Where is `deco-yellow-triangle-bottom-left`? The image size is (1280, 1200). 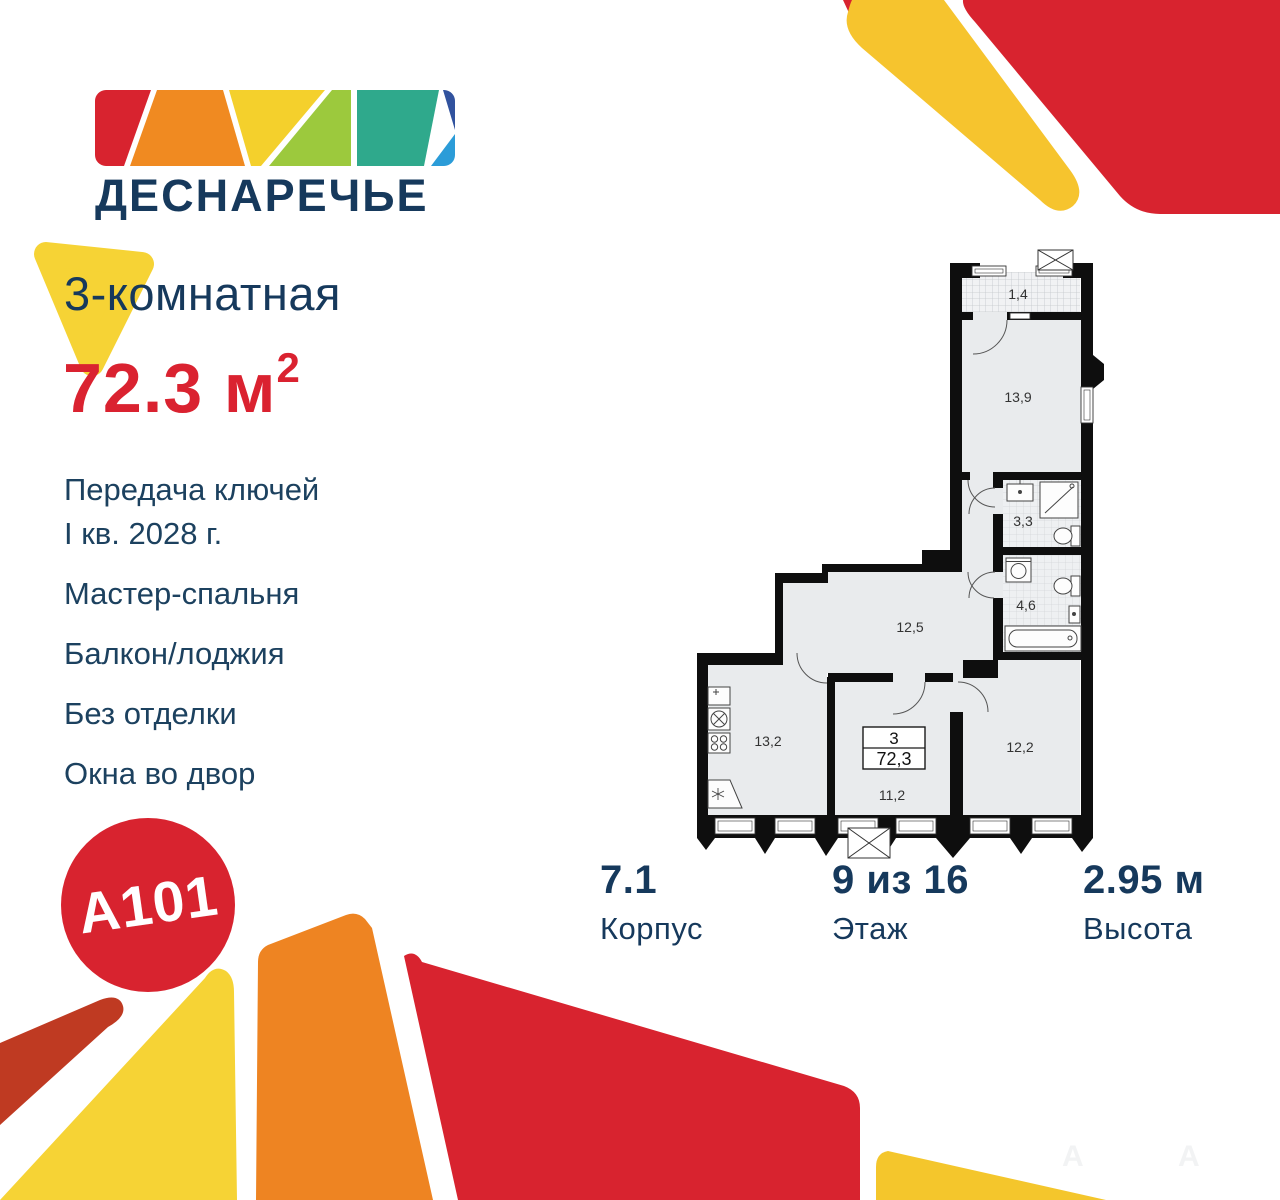 deco-yellow-triangle-bottom-left is located at coordinates (118, 1084).